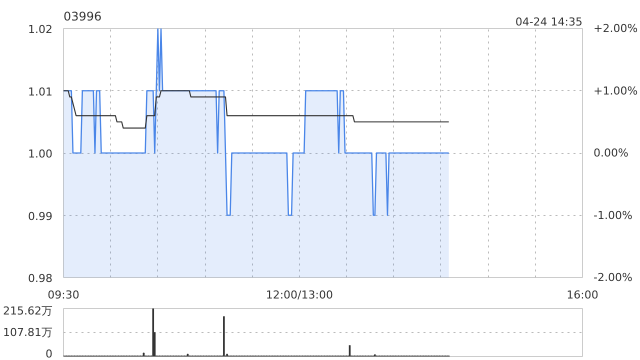  Describe the element at coordinates (613, 277) in the screenshot. I see `y2-tick-label: -2.00%` at that location.